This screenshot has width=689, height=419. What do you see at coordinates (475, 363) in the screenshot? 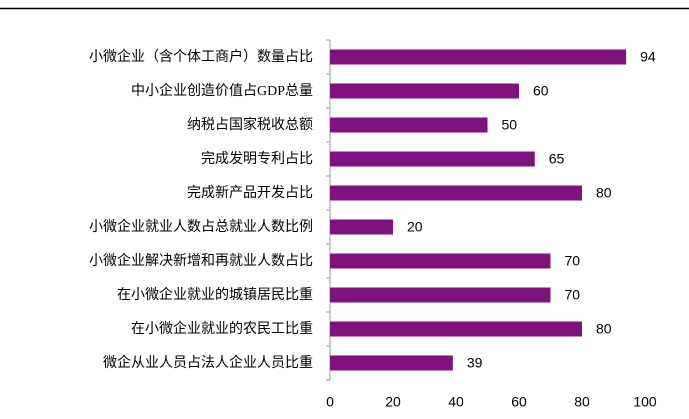
I see `value-label: 39` at bounding box center [475, 363].